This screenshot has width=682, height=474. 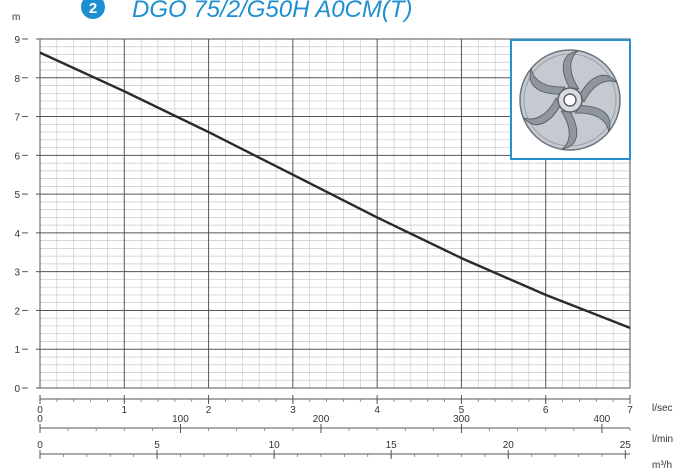 I want to click on y-tick-label: 8, so click(x=17, y=79).